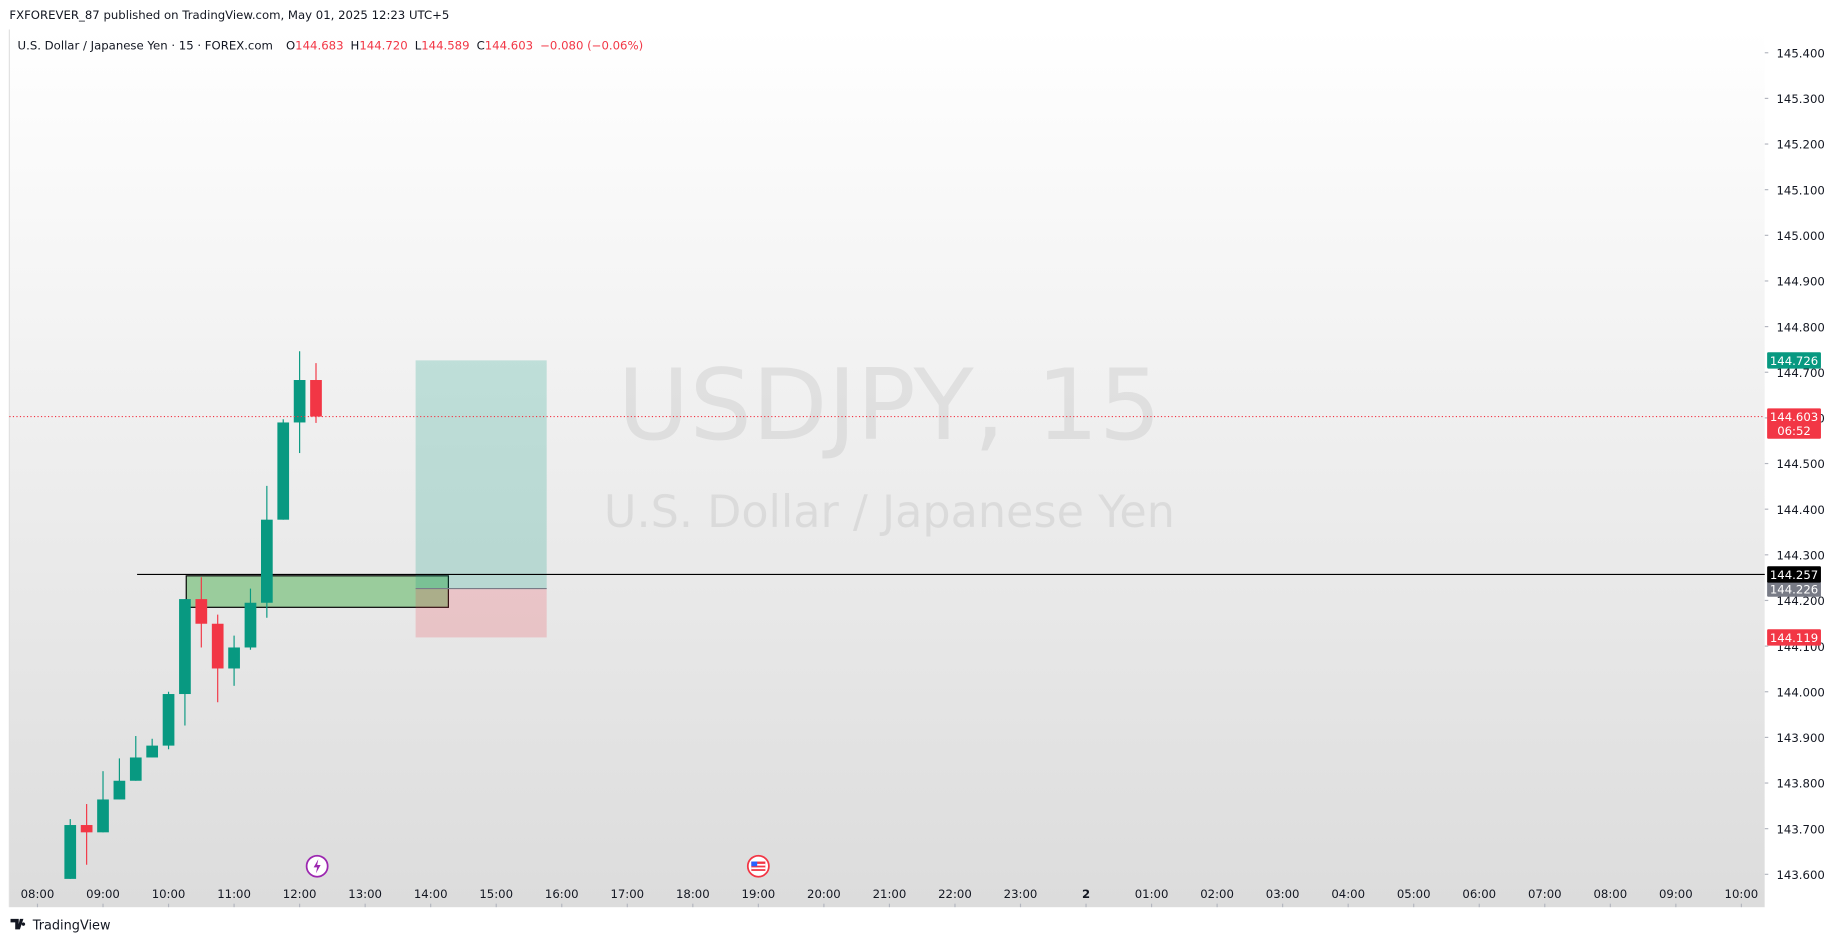  I want to click on y-tick-label: 143.800, so click(1800, 784).